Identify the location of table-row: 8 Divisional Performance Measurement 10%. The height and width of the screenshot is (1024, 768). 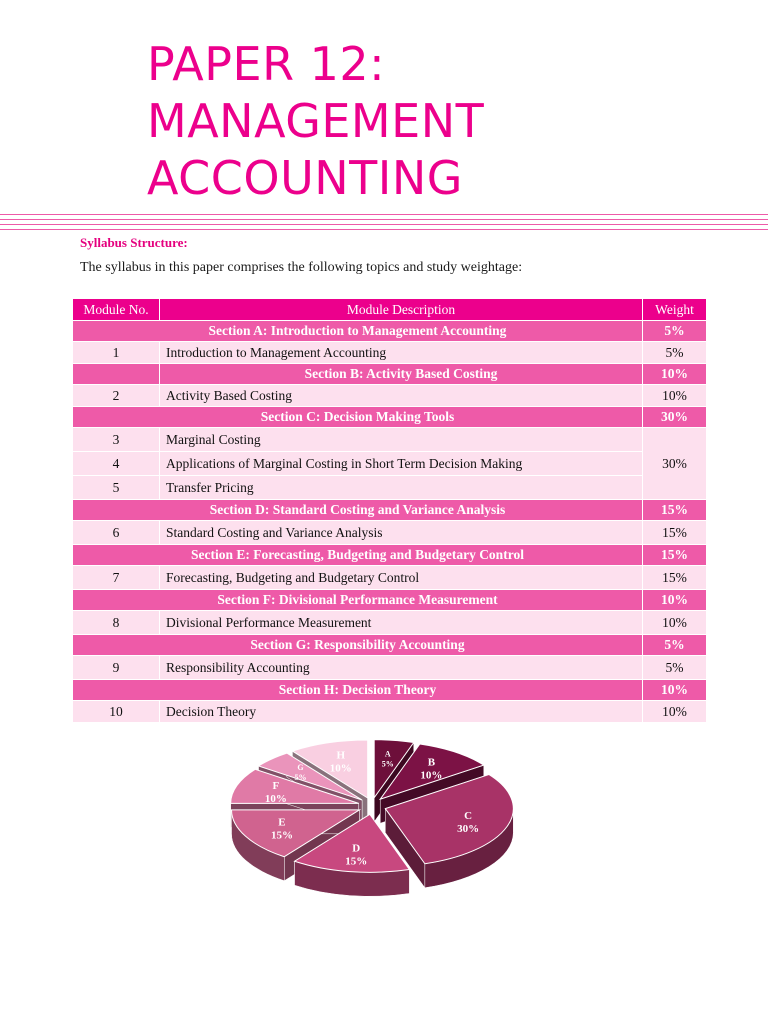
(389, 622).